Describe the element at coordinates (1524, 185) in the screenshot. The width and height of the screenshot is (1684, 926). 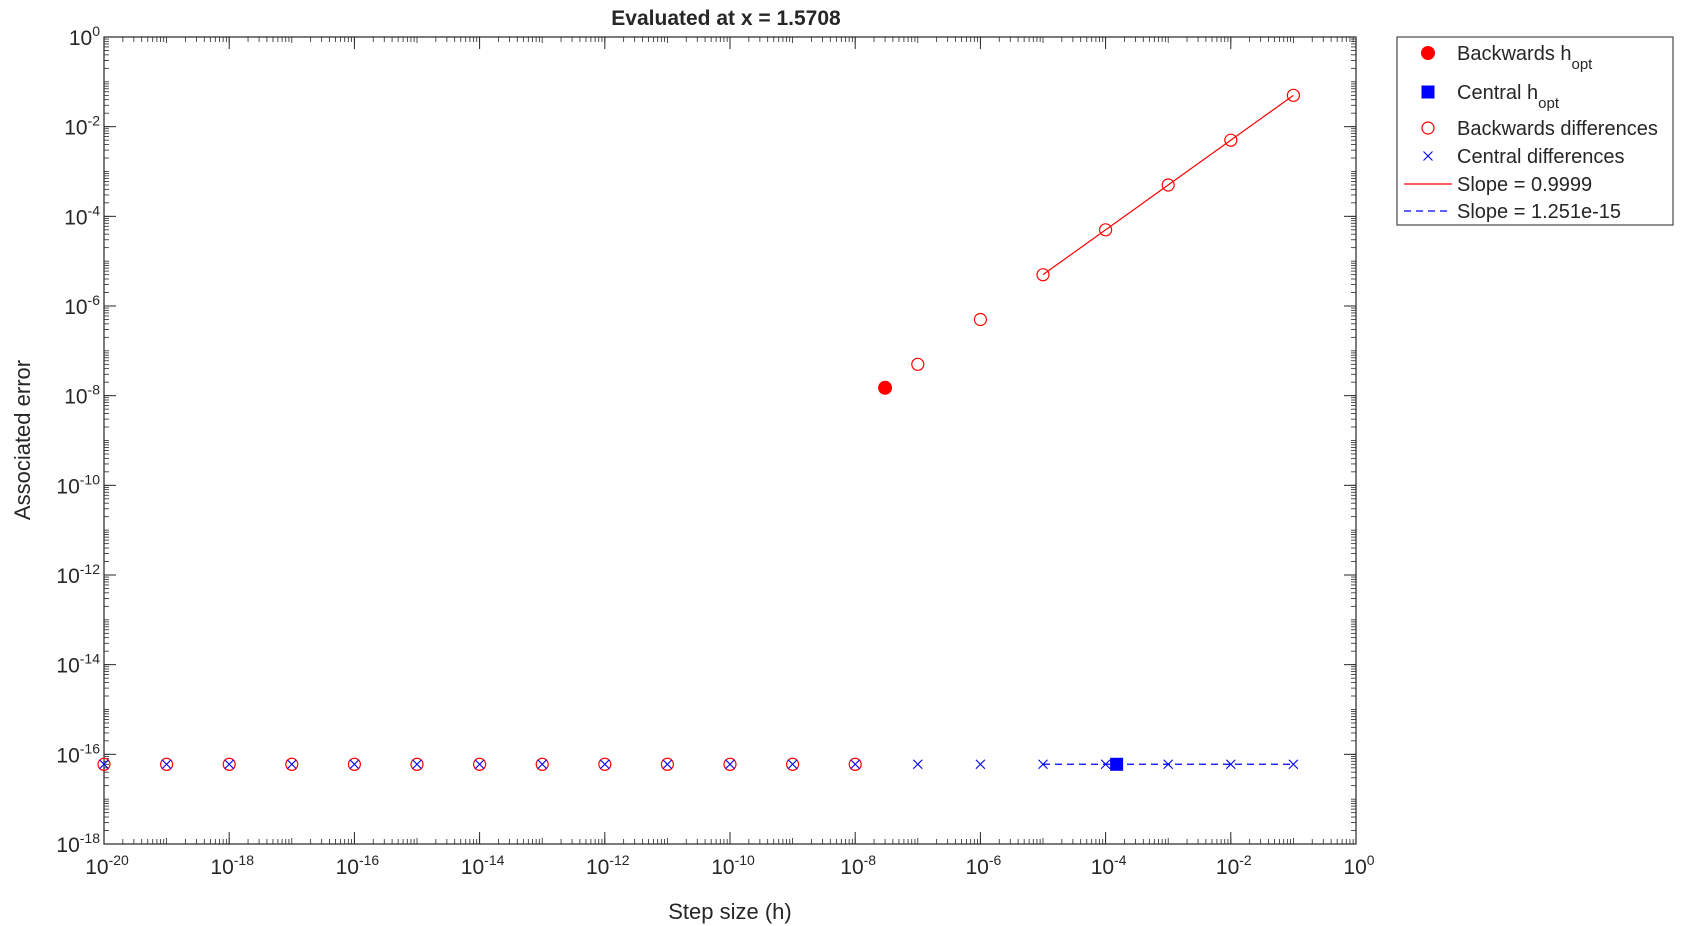
I see `legend-label: Slope = 0.9999` at that location.